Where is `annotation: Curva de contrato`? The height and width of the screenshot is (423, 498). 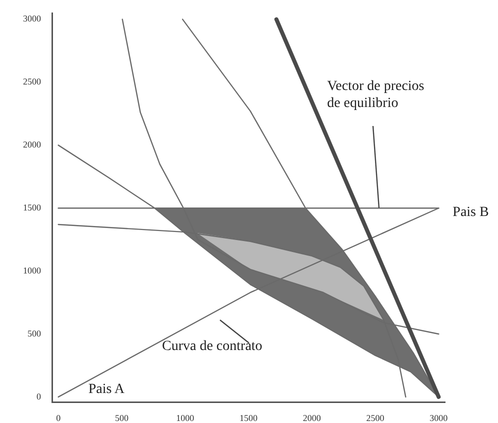
annotation: Curva de contrato is located at coordinates (212, 346).